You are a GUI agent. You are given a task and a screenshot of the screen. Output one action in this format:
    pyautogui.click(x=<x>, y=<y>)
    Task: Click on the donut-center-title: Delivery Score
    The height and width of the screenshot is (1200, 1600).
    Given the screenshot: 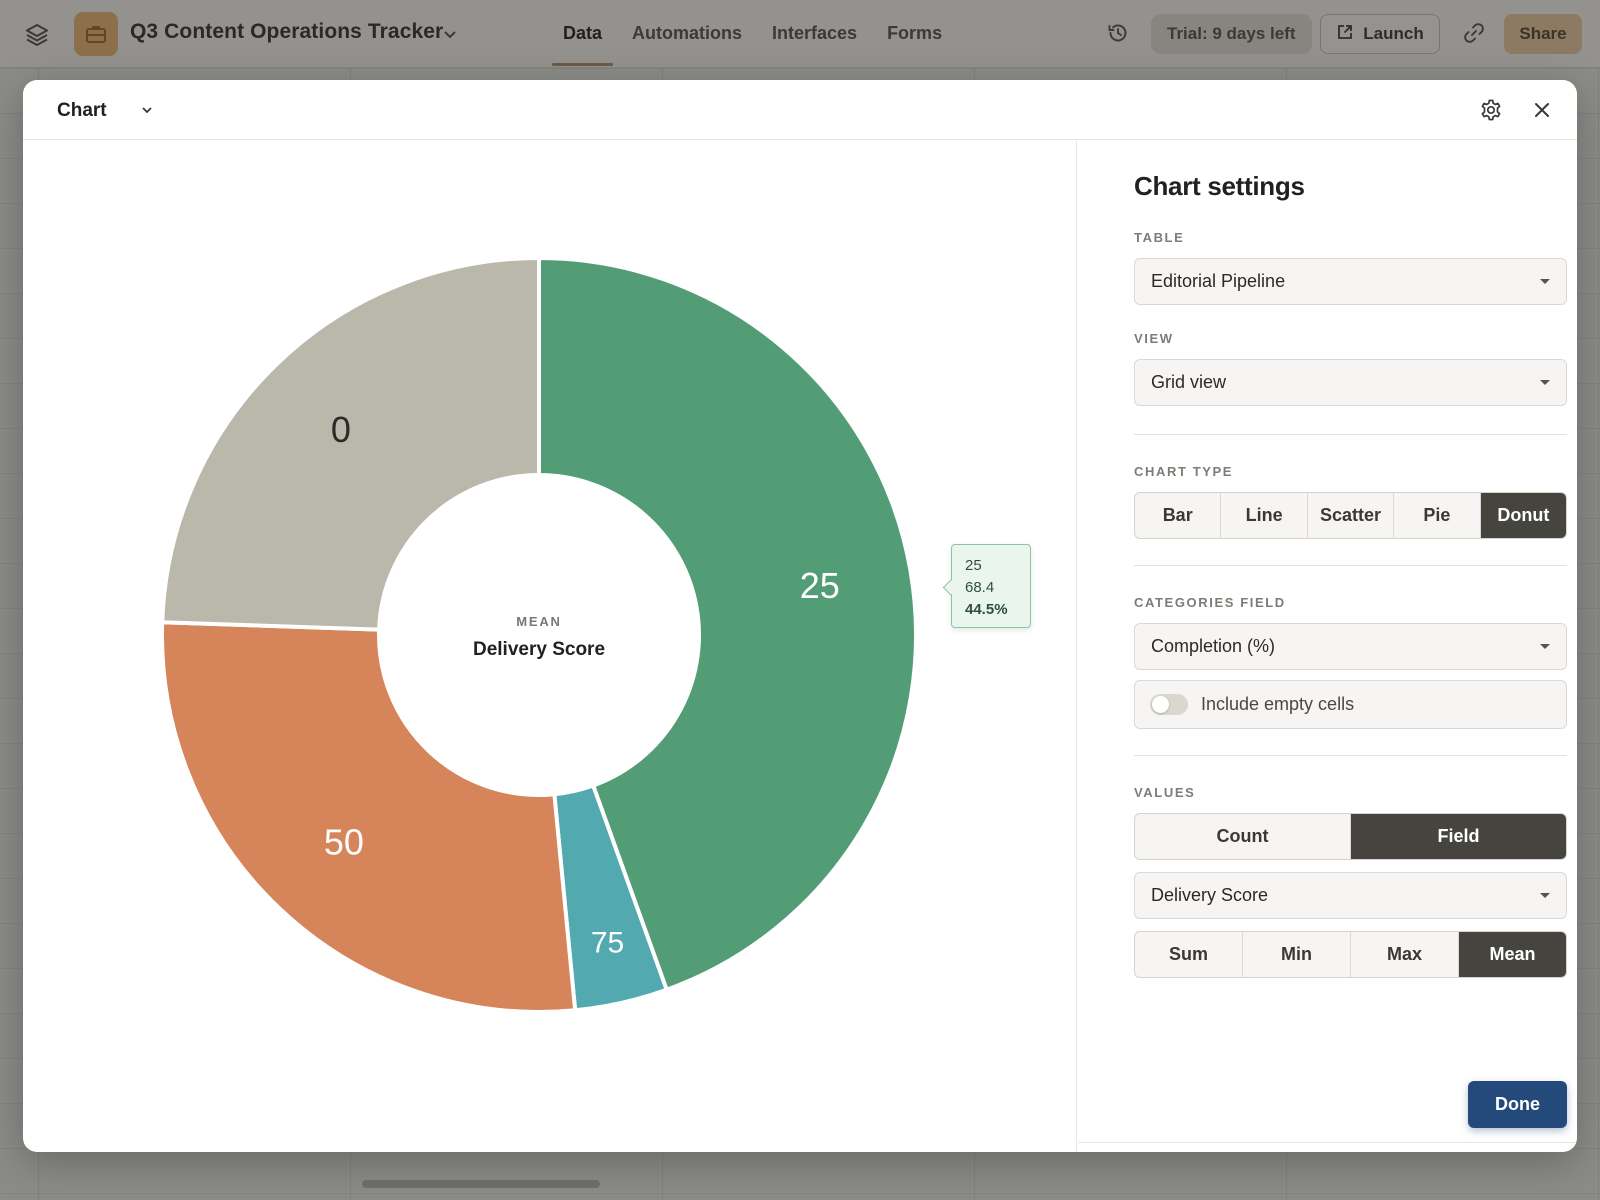 What is the action you would take?
    pyautogui.click(x=539, y=649)
    